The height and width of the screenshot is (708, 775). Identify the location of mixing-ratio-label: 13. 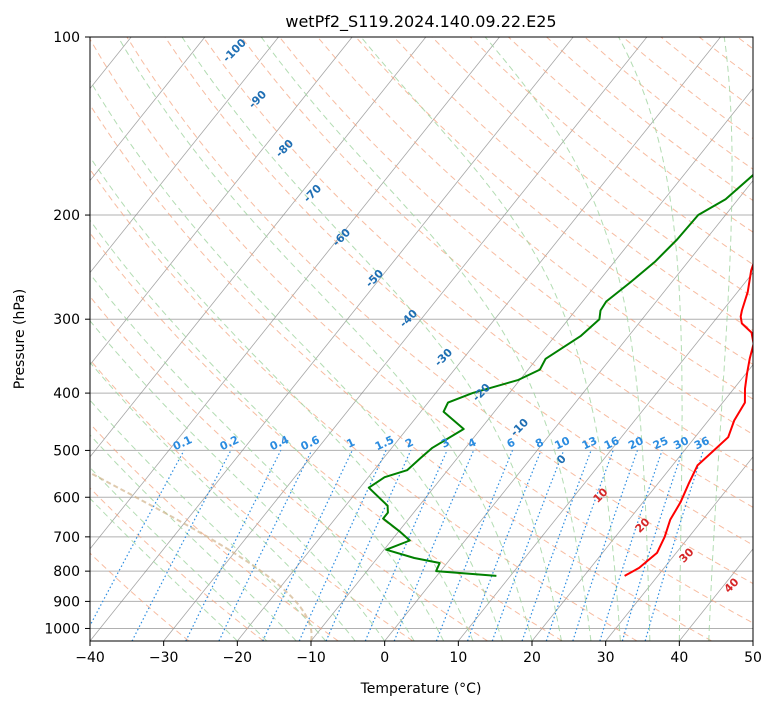
(589, 443).